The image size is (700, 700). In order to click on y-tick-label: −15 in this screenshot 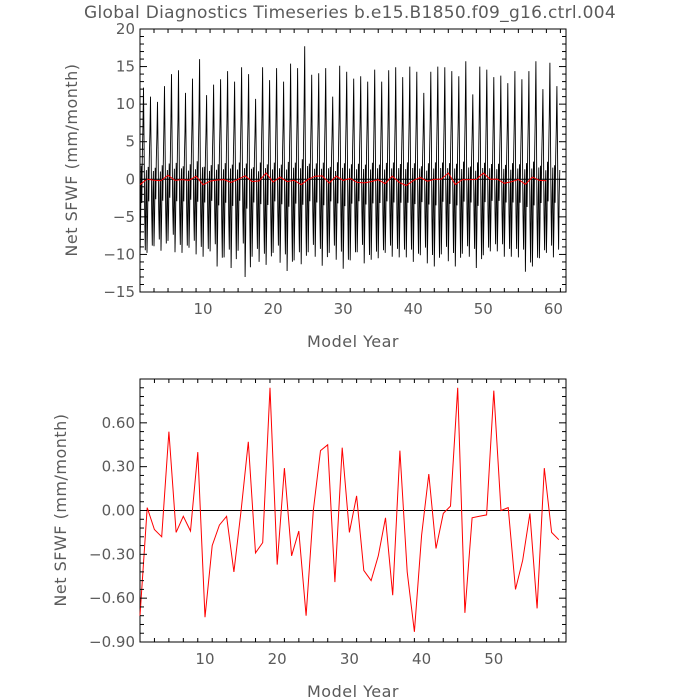, I will do `click(119, 292)`.